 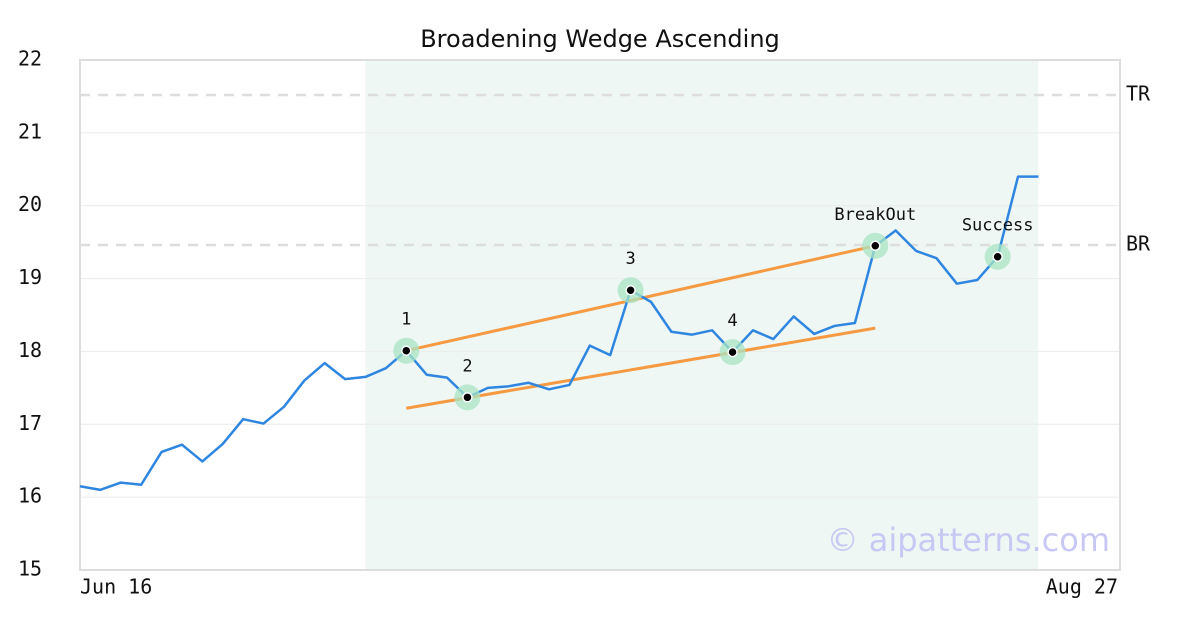 What do you see at coordinates (641, 368) in the screenshot?
I see `trendline` at bounding box center [641, 368].